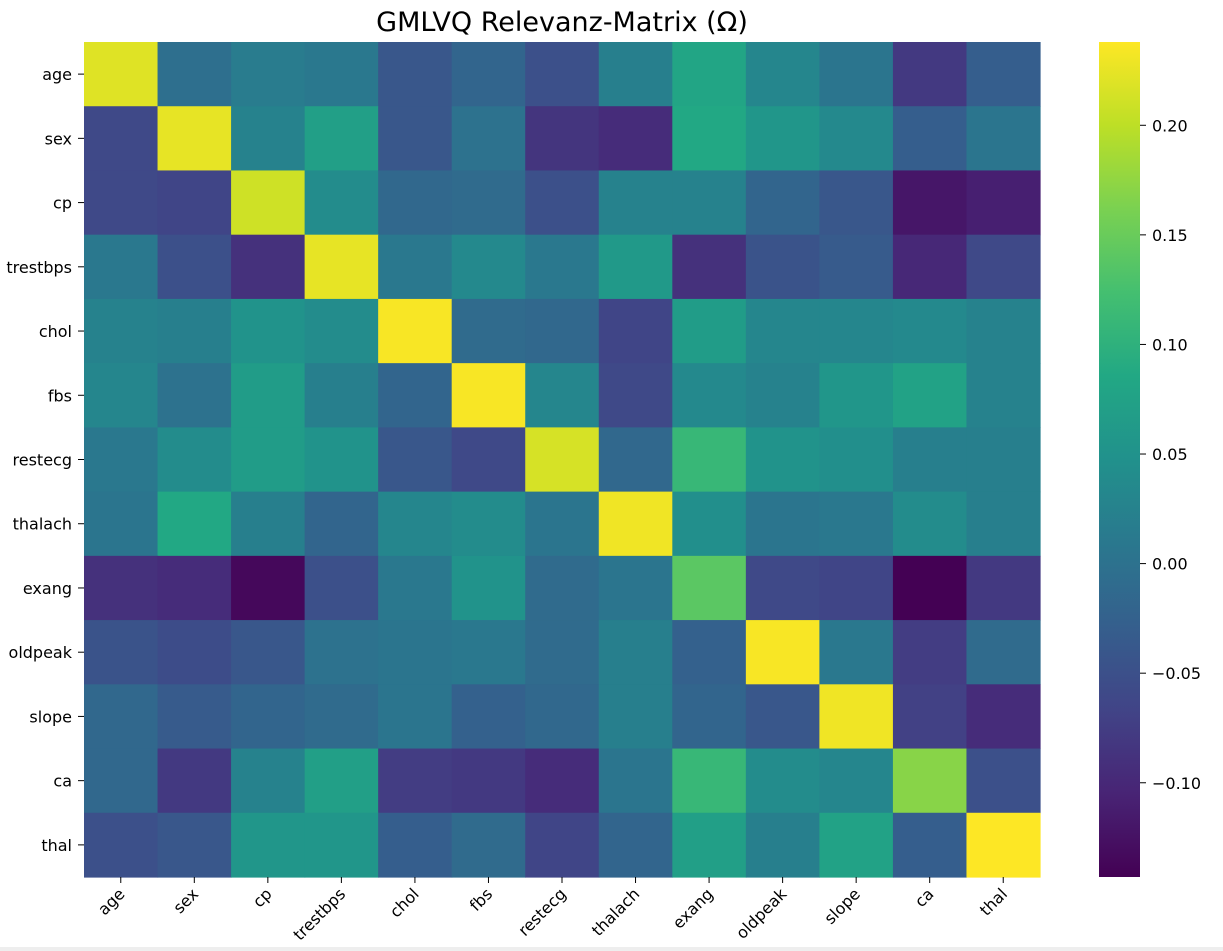 The width and height of the screenshot is (1223, 951). Describe the element at coordinates (615, 911) in the screenshot. I see `x-tick-label-thalach: thalach` at that location.